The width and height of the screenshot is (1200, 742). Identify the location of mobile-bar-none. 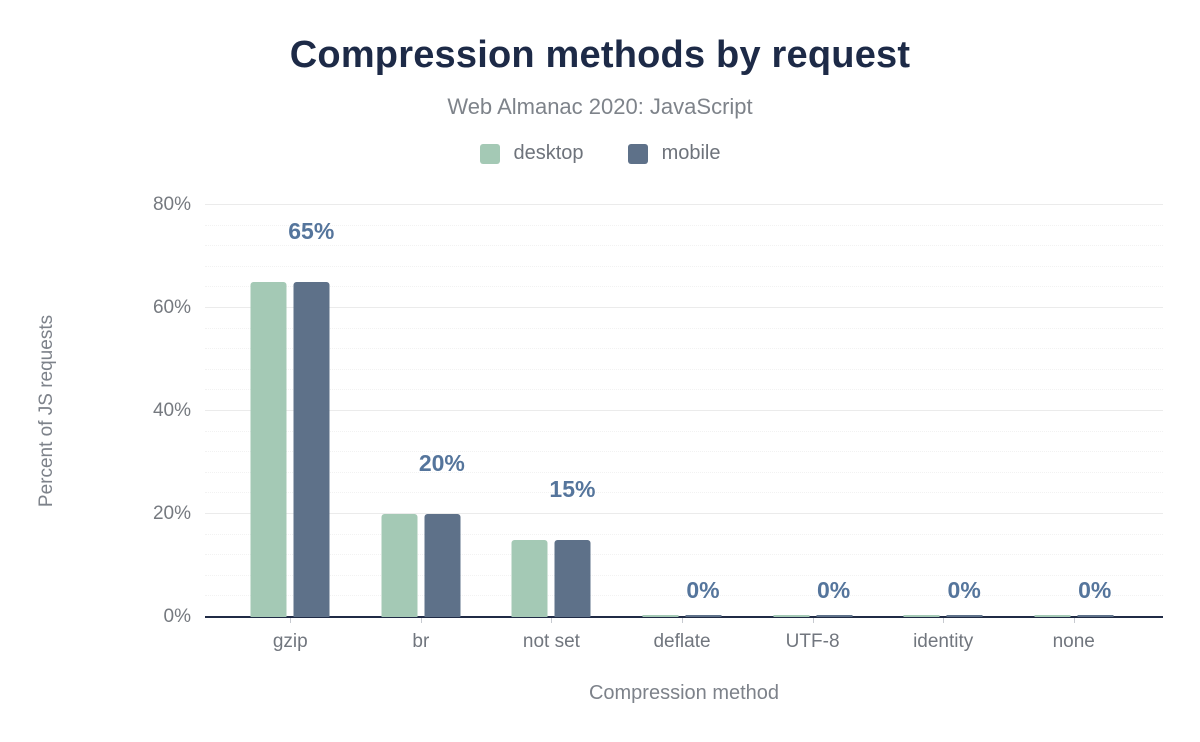
(1095, 616).